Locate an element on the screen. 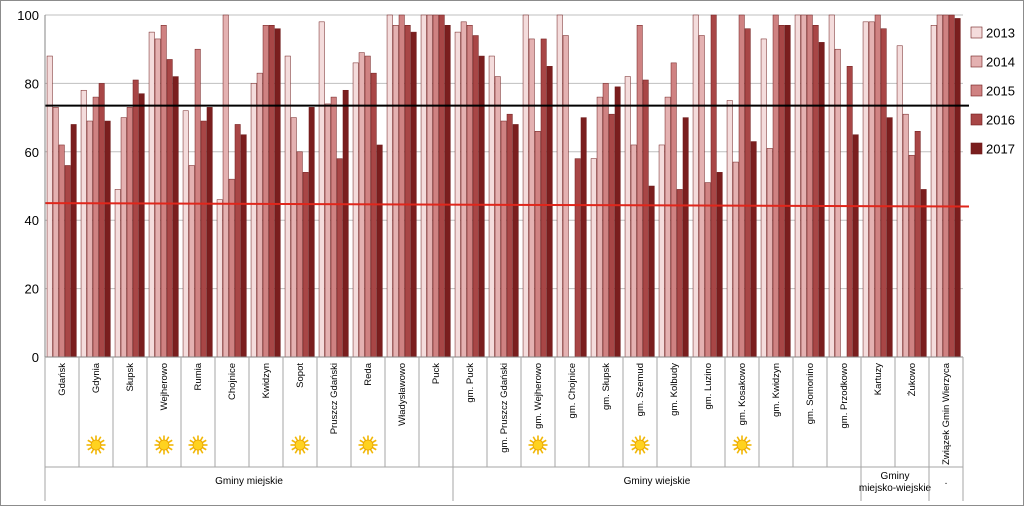 Image resolution: width=1024 pixels, height=510 pixels. bar-reda-2013 is located at coordinates (355, 210).